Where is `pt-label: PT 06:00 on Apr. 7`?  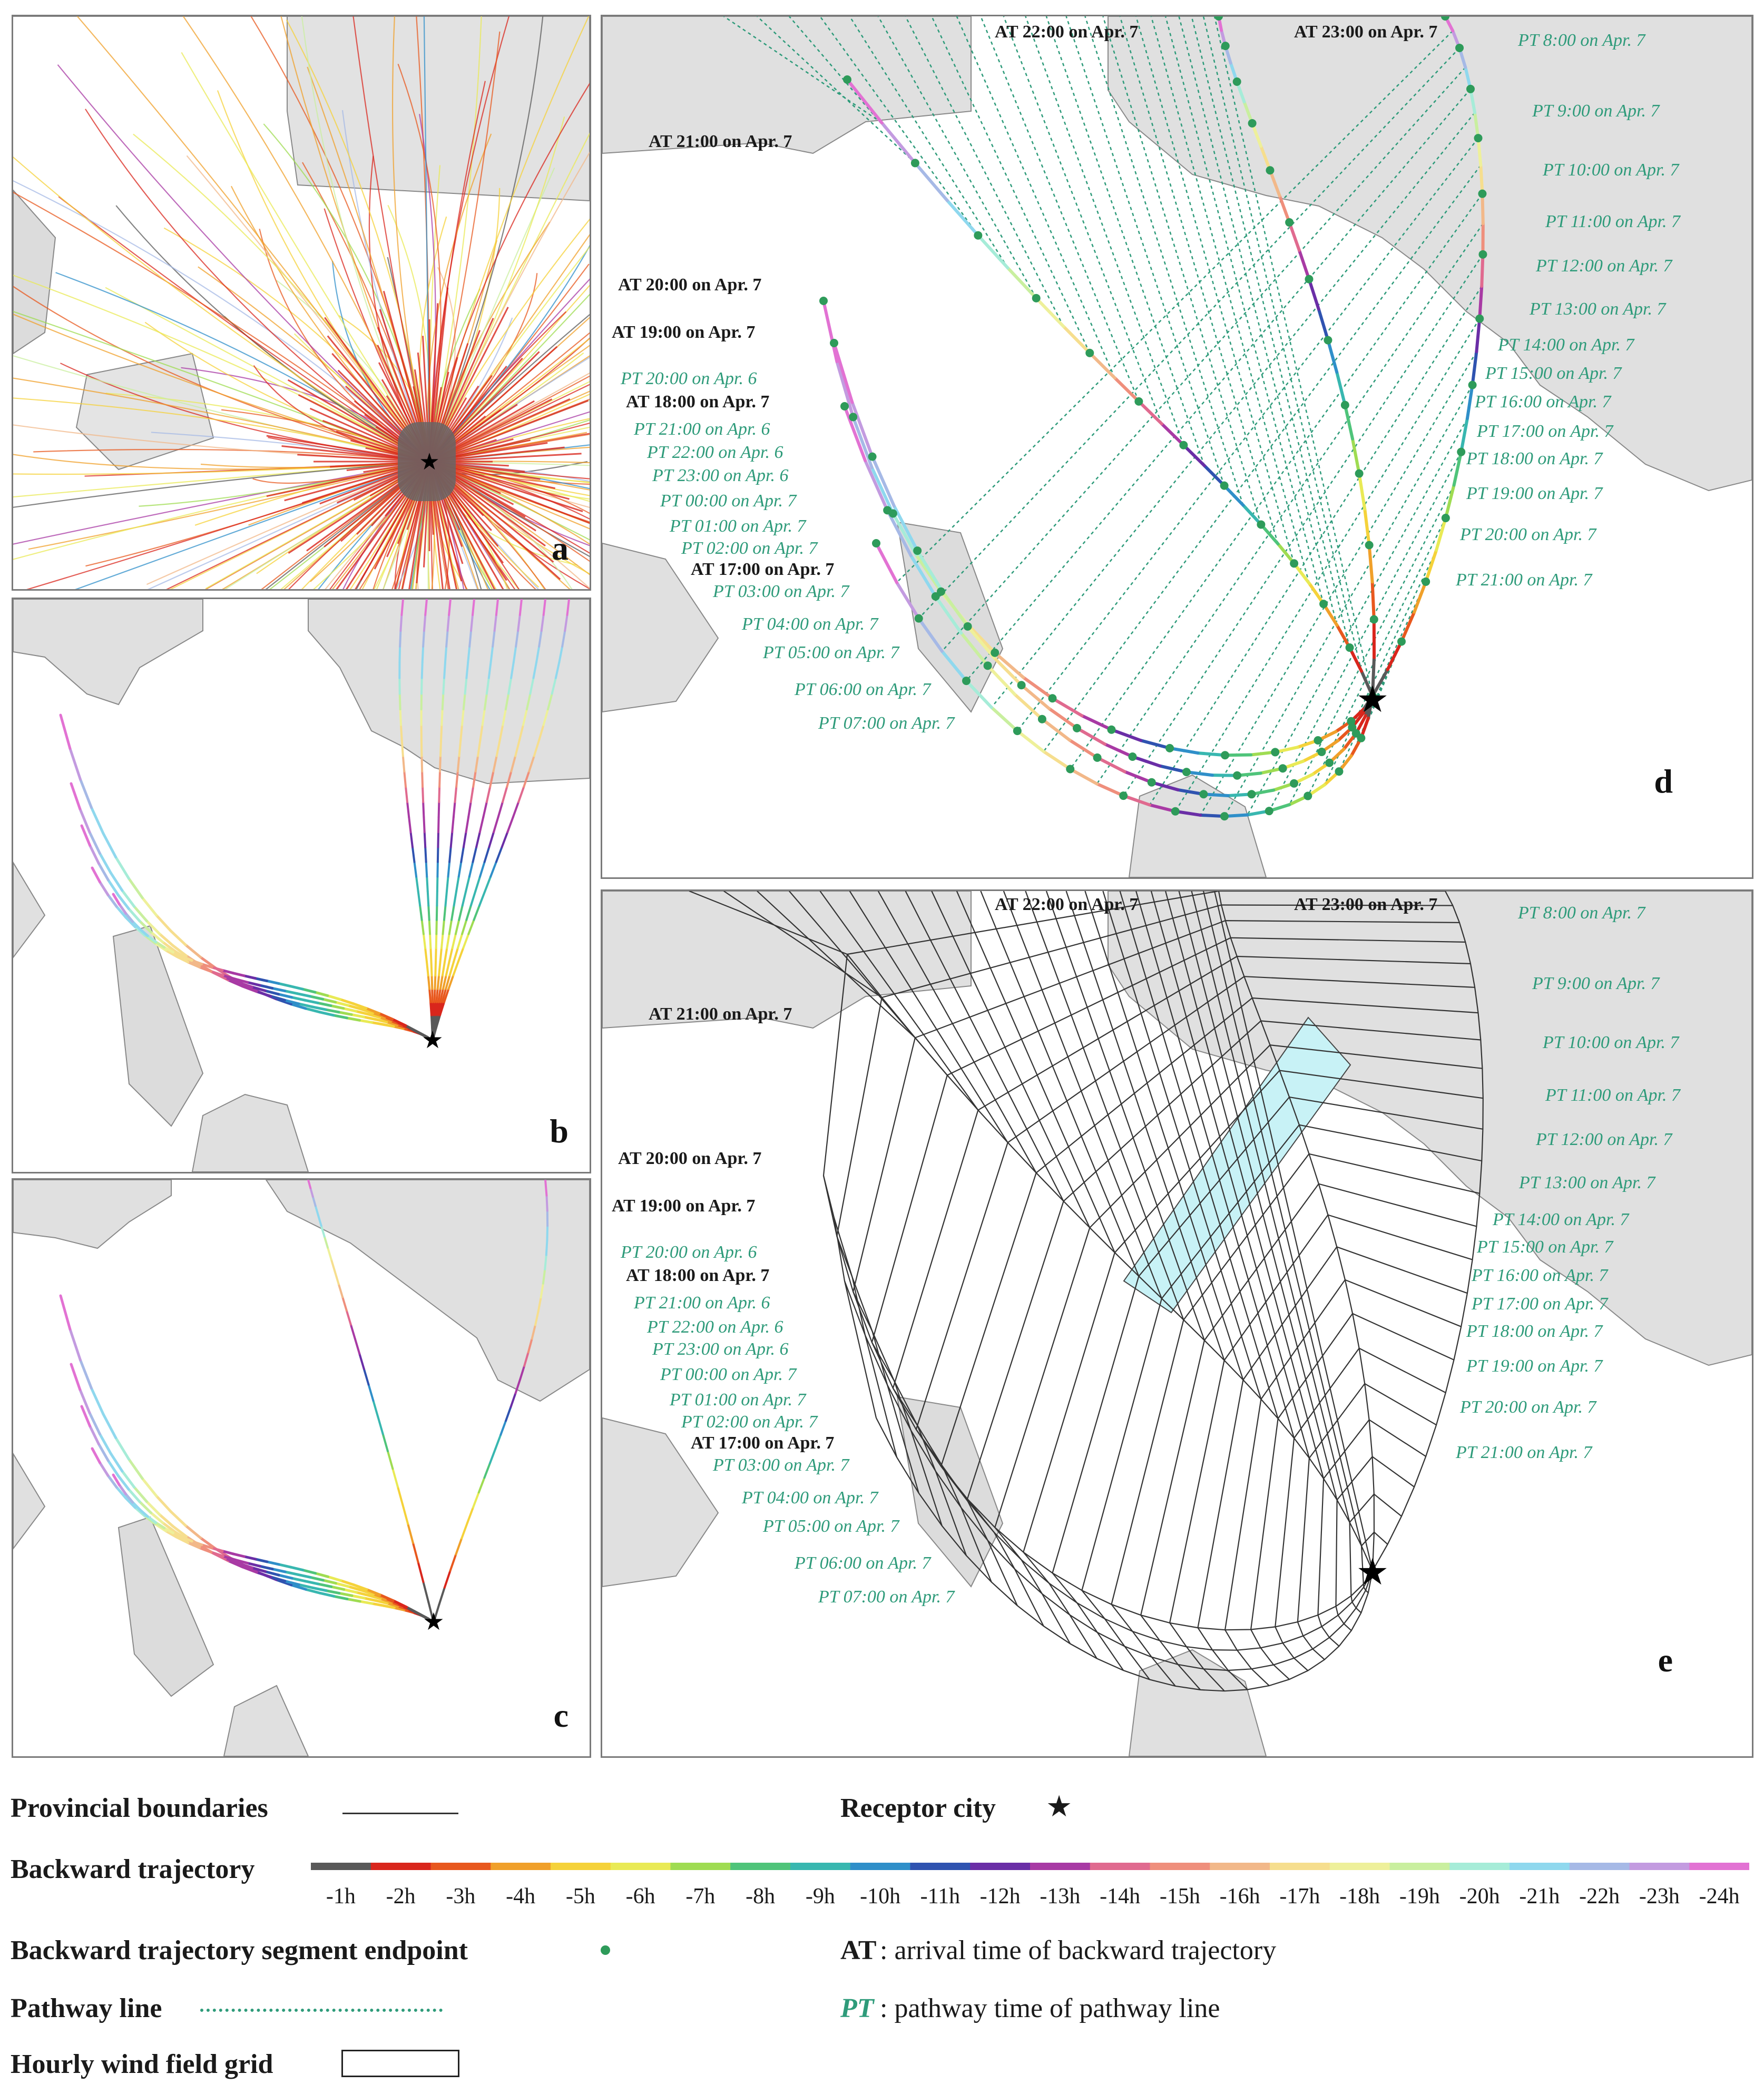 pt-label: PT 06:00 on Apr. 7 is located at coordinates (863, 1563).